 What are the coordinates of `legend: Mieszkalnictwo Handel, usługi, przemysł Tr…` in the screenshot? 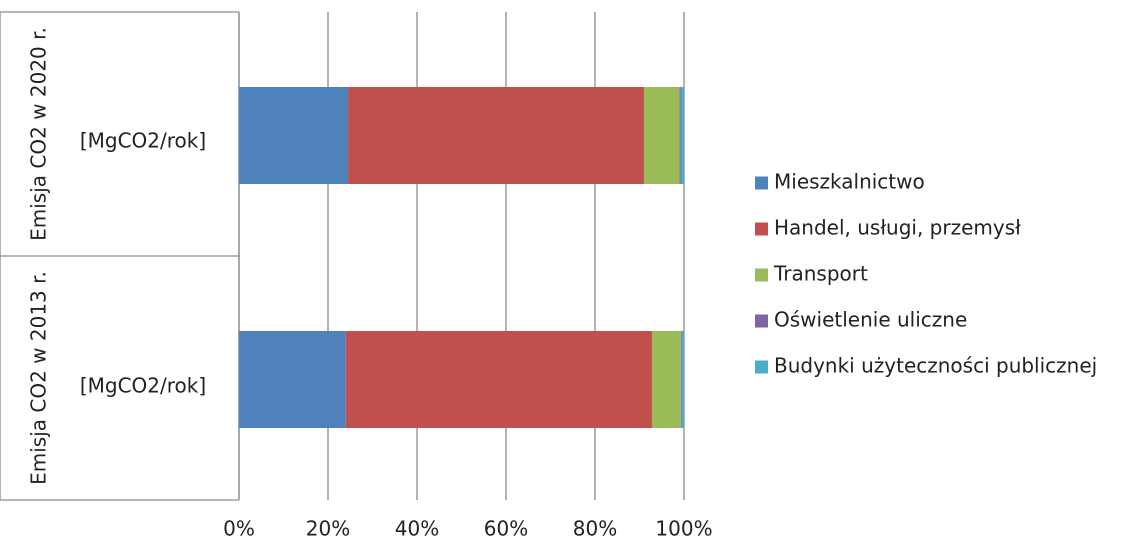 It's located at (926, 274).